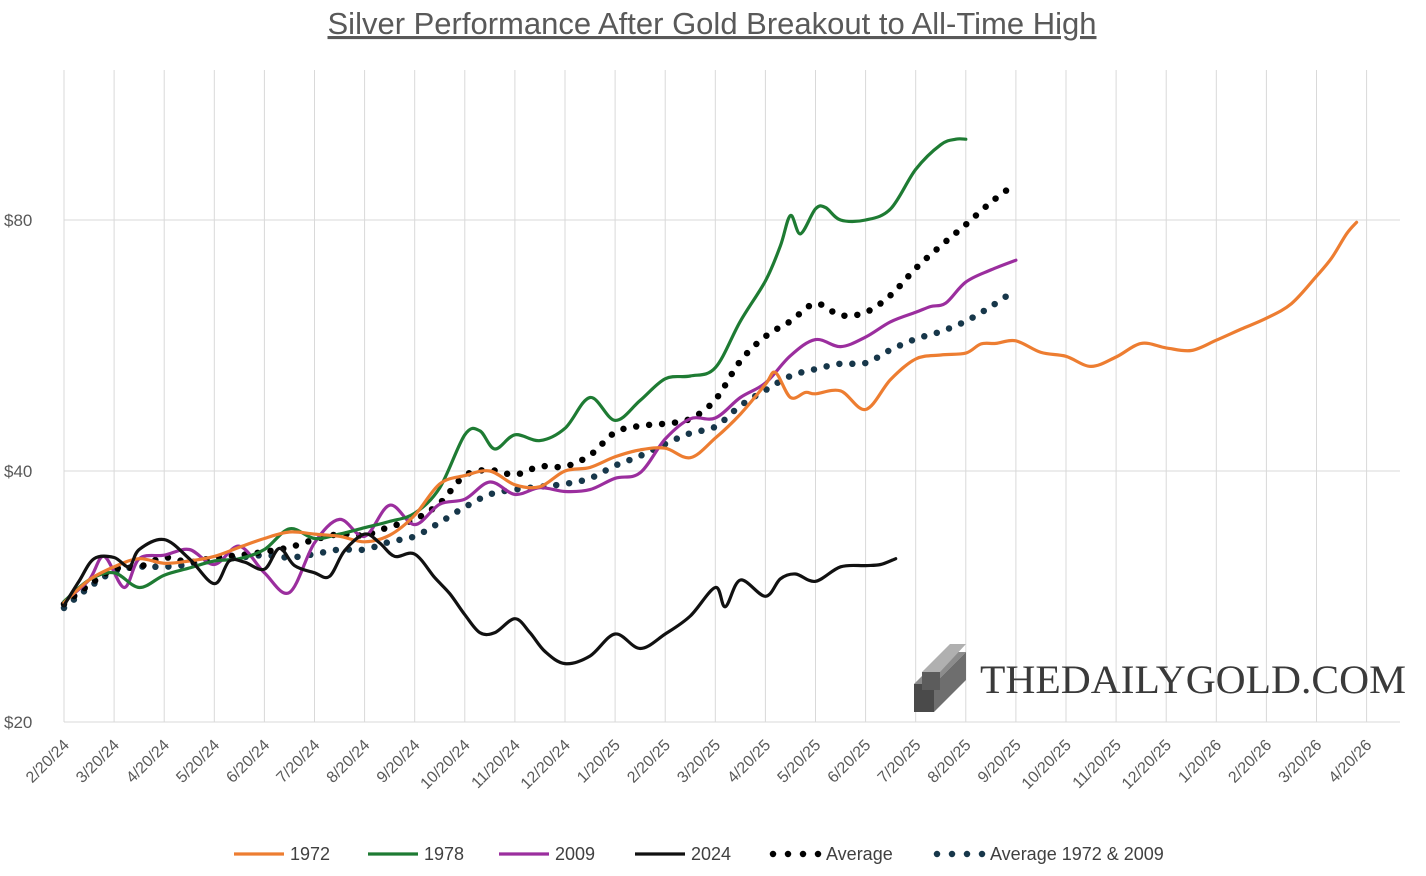  Describe the element at coordinates (546, 765) in the screenshot. I see `x-tick-label: 12/20/24` at that location.